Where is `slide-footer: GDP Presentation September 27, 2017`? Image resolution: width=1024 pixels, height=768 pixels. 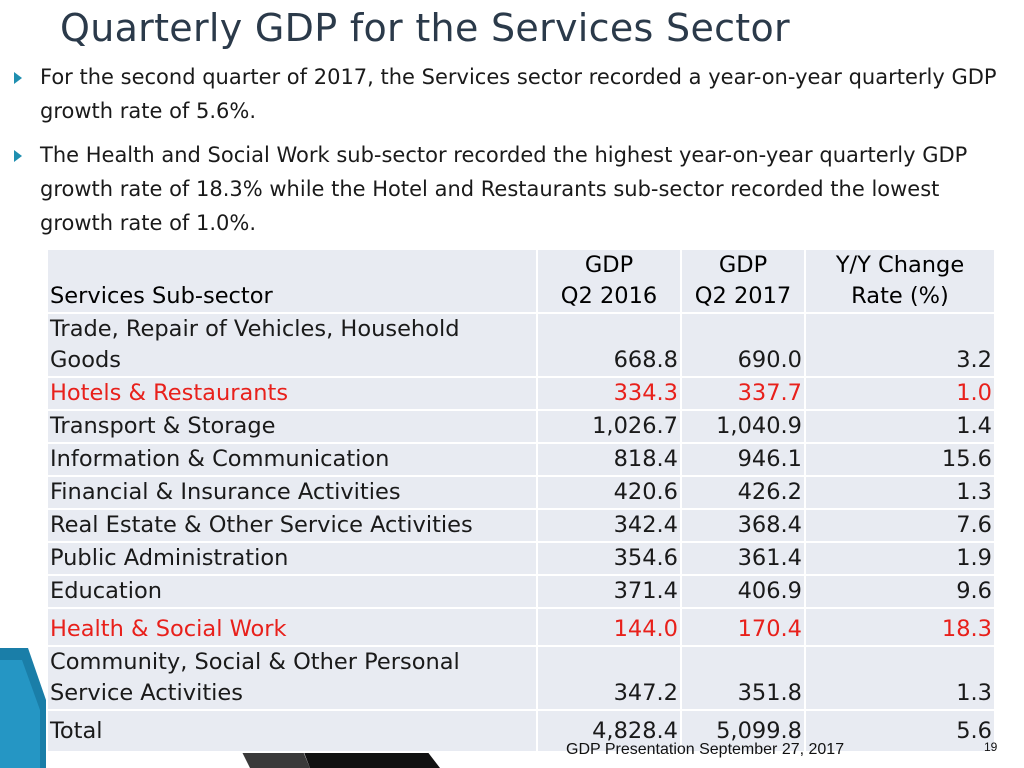 slide-footer: GDP Presentation September 27, 2017 is located at coordinates (705, 749).